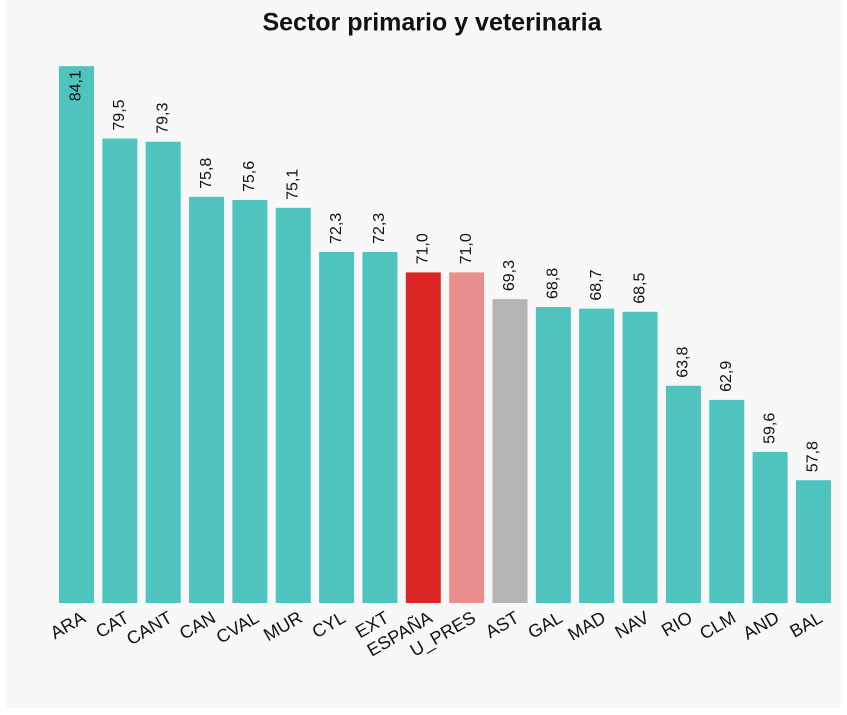 Image resolution: width=847 pixels, height=715 pixels. What do you see at coordinates (813, 456) in the screenshot?
I see `value-label: 57,8` at bounding box center [813, 456].